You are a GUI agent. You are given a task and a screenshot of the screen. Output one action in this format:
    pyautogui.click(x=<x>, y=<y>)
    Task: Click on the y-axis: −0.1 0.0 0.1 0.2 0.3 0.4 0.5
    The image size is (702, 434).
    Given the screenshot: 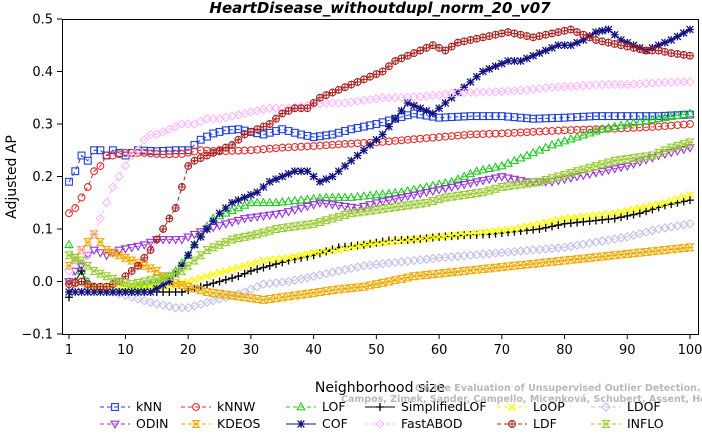 What is the action you would take?
    pyautogui.click(x=41, y=178)
    